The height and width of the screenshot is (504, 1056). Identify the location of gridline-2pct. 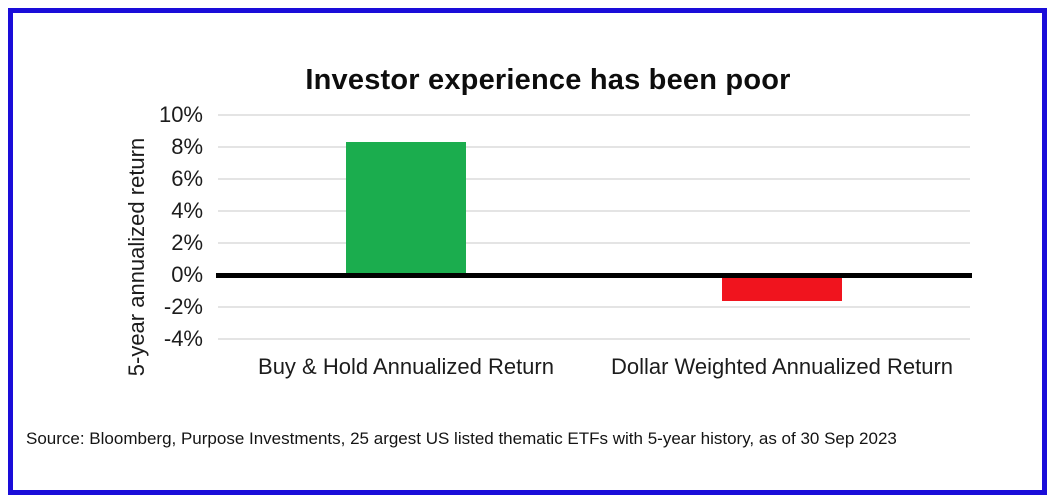
(594, 243).